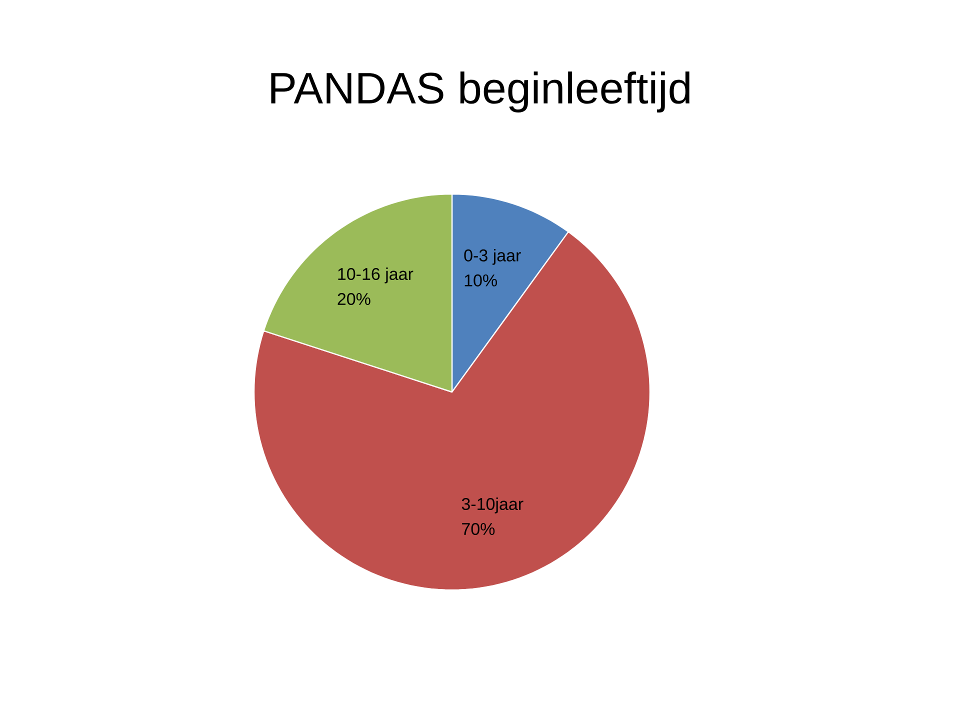 The height and width of the screenshot is (720, 960). What do you see at coordinates (492, 256) in the screenshot?
I see `slice-label: 0-3 jaar` at bounding box center [492, 256].